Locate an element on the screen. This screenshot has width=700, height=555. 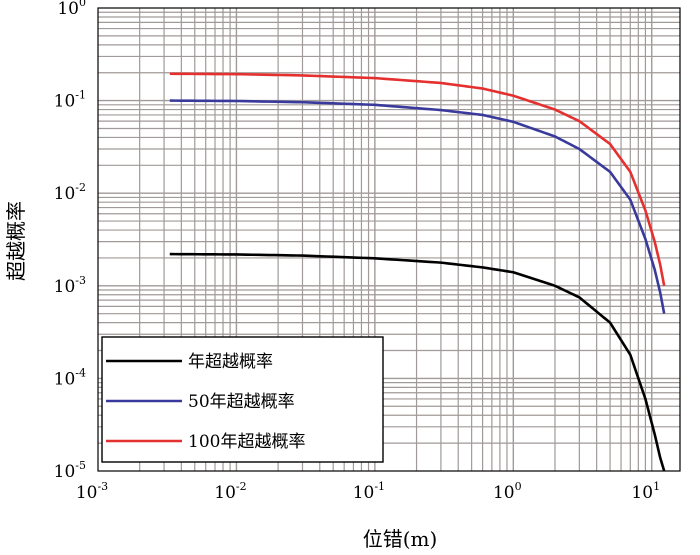
x-tick-label: 10⁻³ is located at coordinates (92, 491).